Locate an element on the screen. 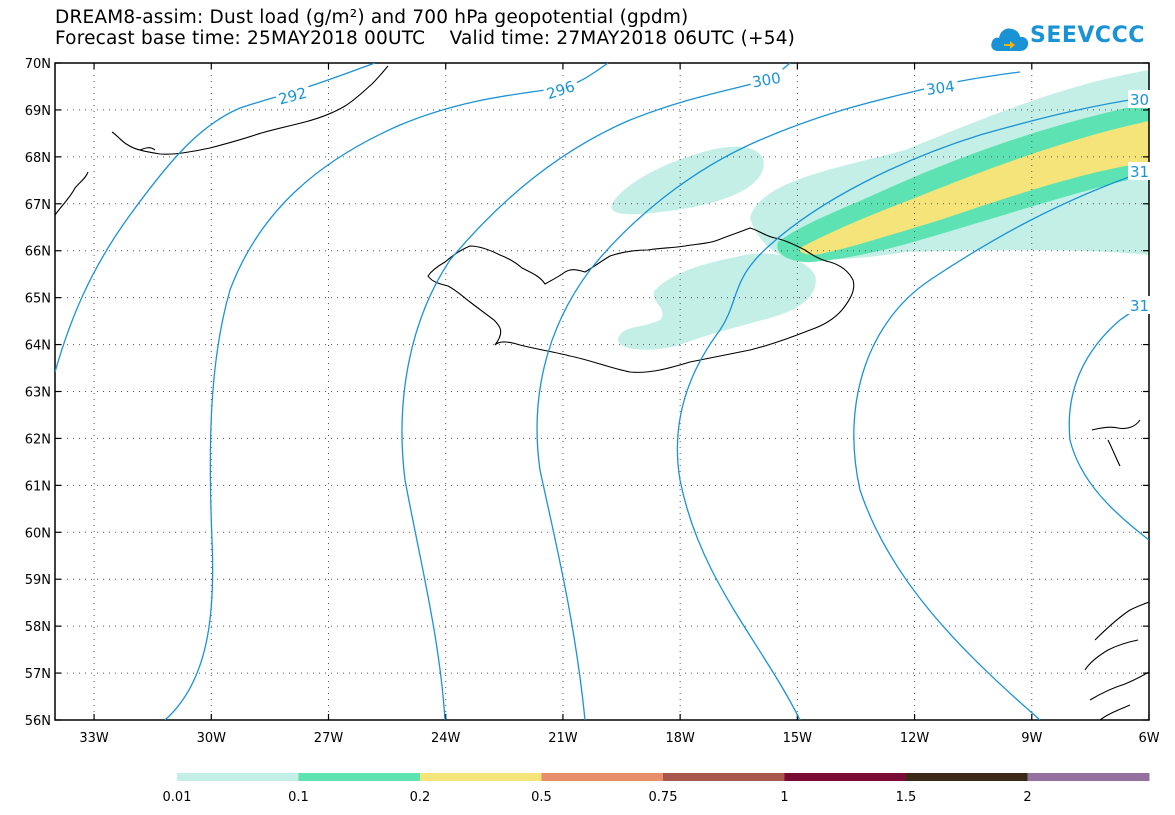 The image size is (1175, 815). lon-label: 27W is located at coordinates (329, 738).